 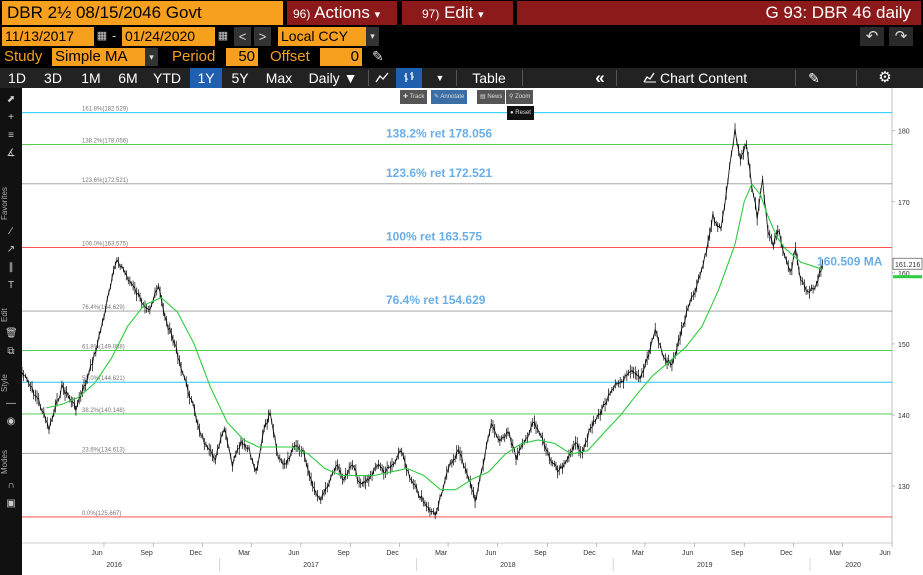 What do you see at coordinates (439, 173) in the screenshot?
I see `fib-callout-label: 123.6% ret 172.521` at bounding box center [439, 173].